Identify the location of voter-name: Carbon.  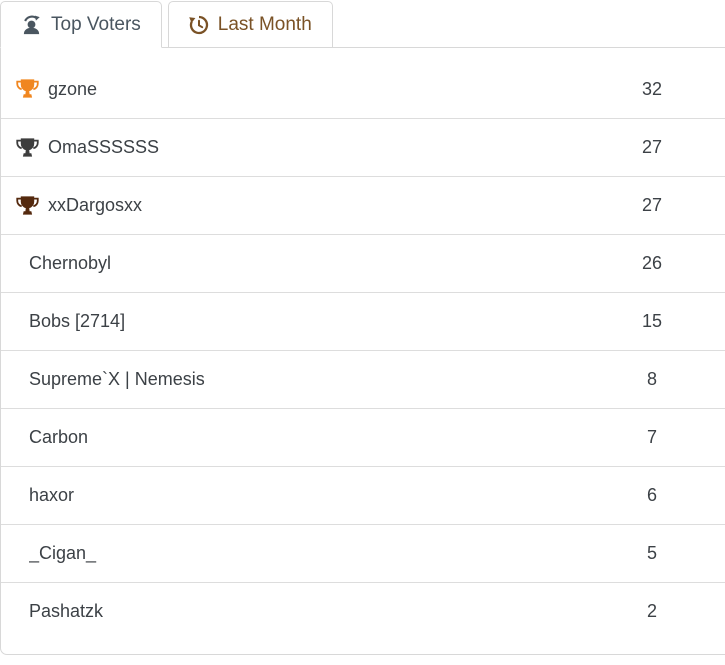
(59, 437).